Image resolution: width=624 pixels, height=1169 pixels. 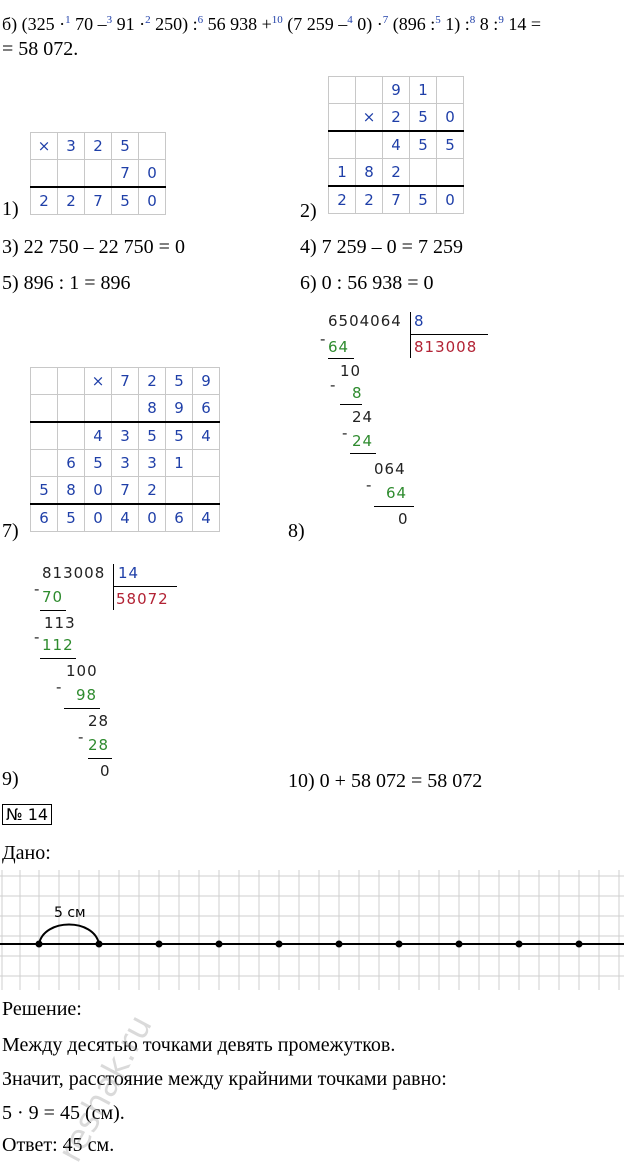 What do you see at coordinates (351, 371) in the screenshot?
I see `remainder: 10` at bounding box center [351, 371].